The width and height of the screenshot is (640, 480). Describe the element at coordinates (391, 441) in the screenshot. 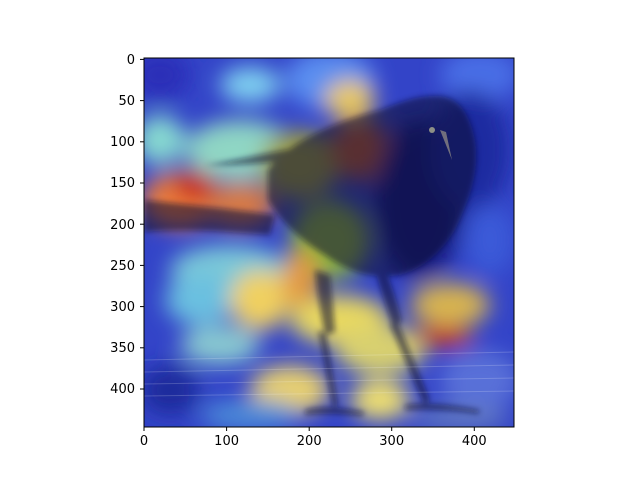

I see `x-tick-label: 300` at that location.